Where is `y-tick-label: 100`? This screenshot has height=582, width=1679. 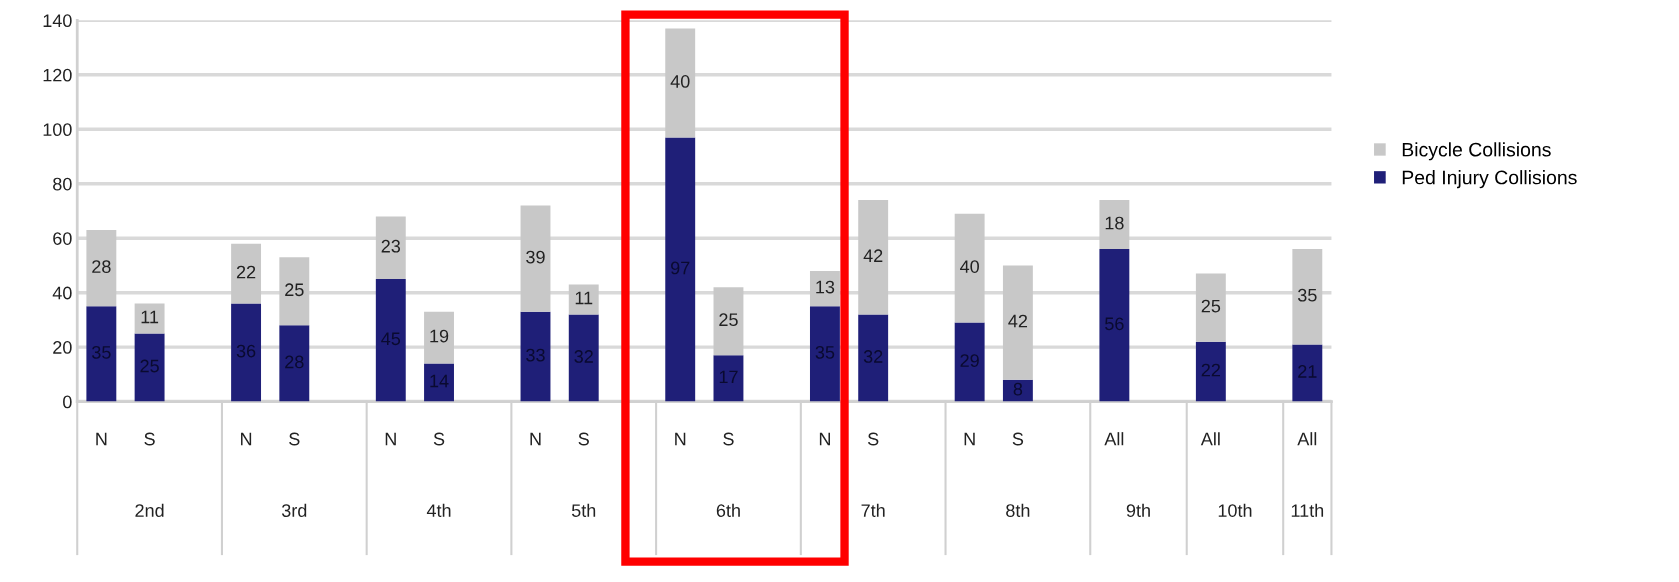
y-tick-label: 100 is located at coordinates (57, 130).